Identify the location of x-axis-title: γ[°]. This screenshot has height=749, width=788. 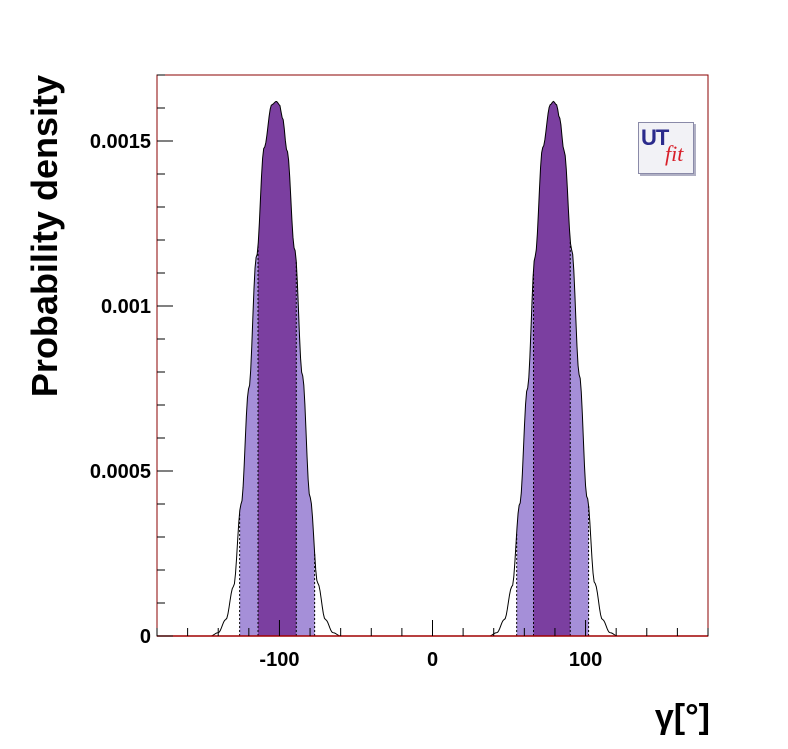
(682, 717).